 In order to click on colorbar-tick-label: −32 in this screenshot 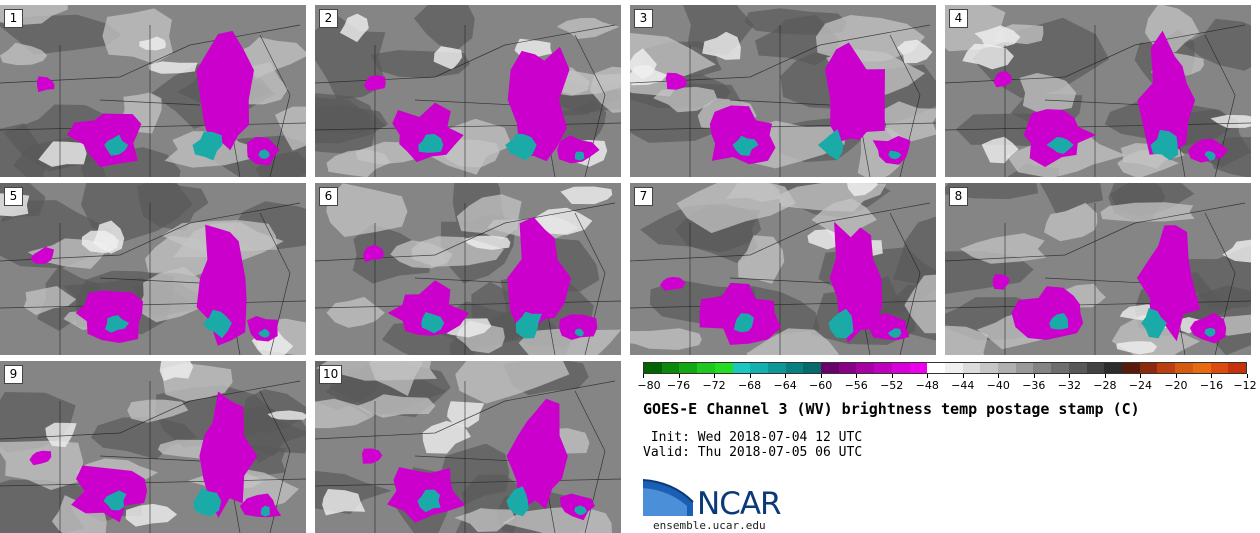, I will do `click(1069, 385)`.